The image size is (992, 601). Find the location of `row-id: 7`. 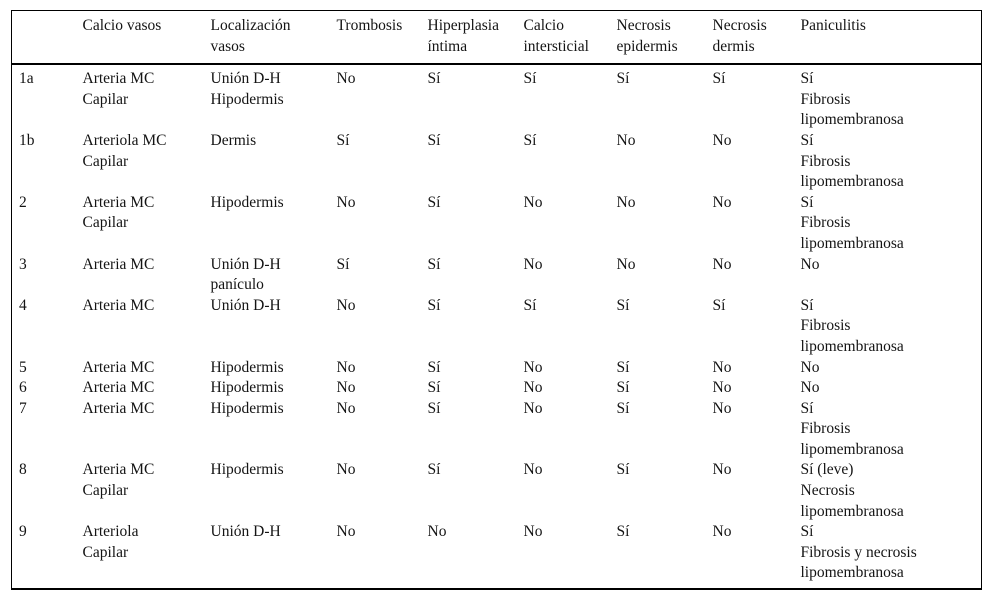

row-id: 7 is located at coordinates (23, 408).